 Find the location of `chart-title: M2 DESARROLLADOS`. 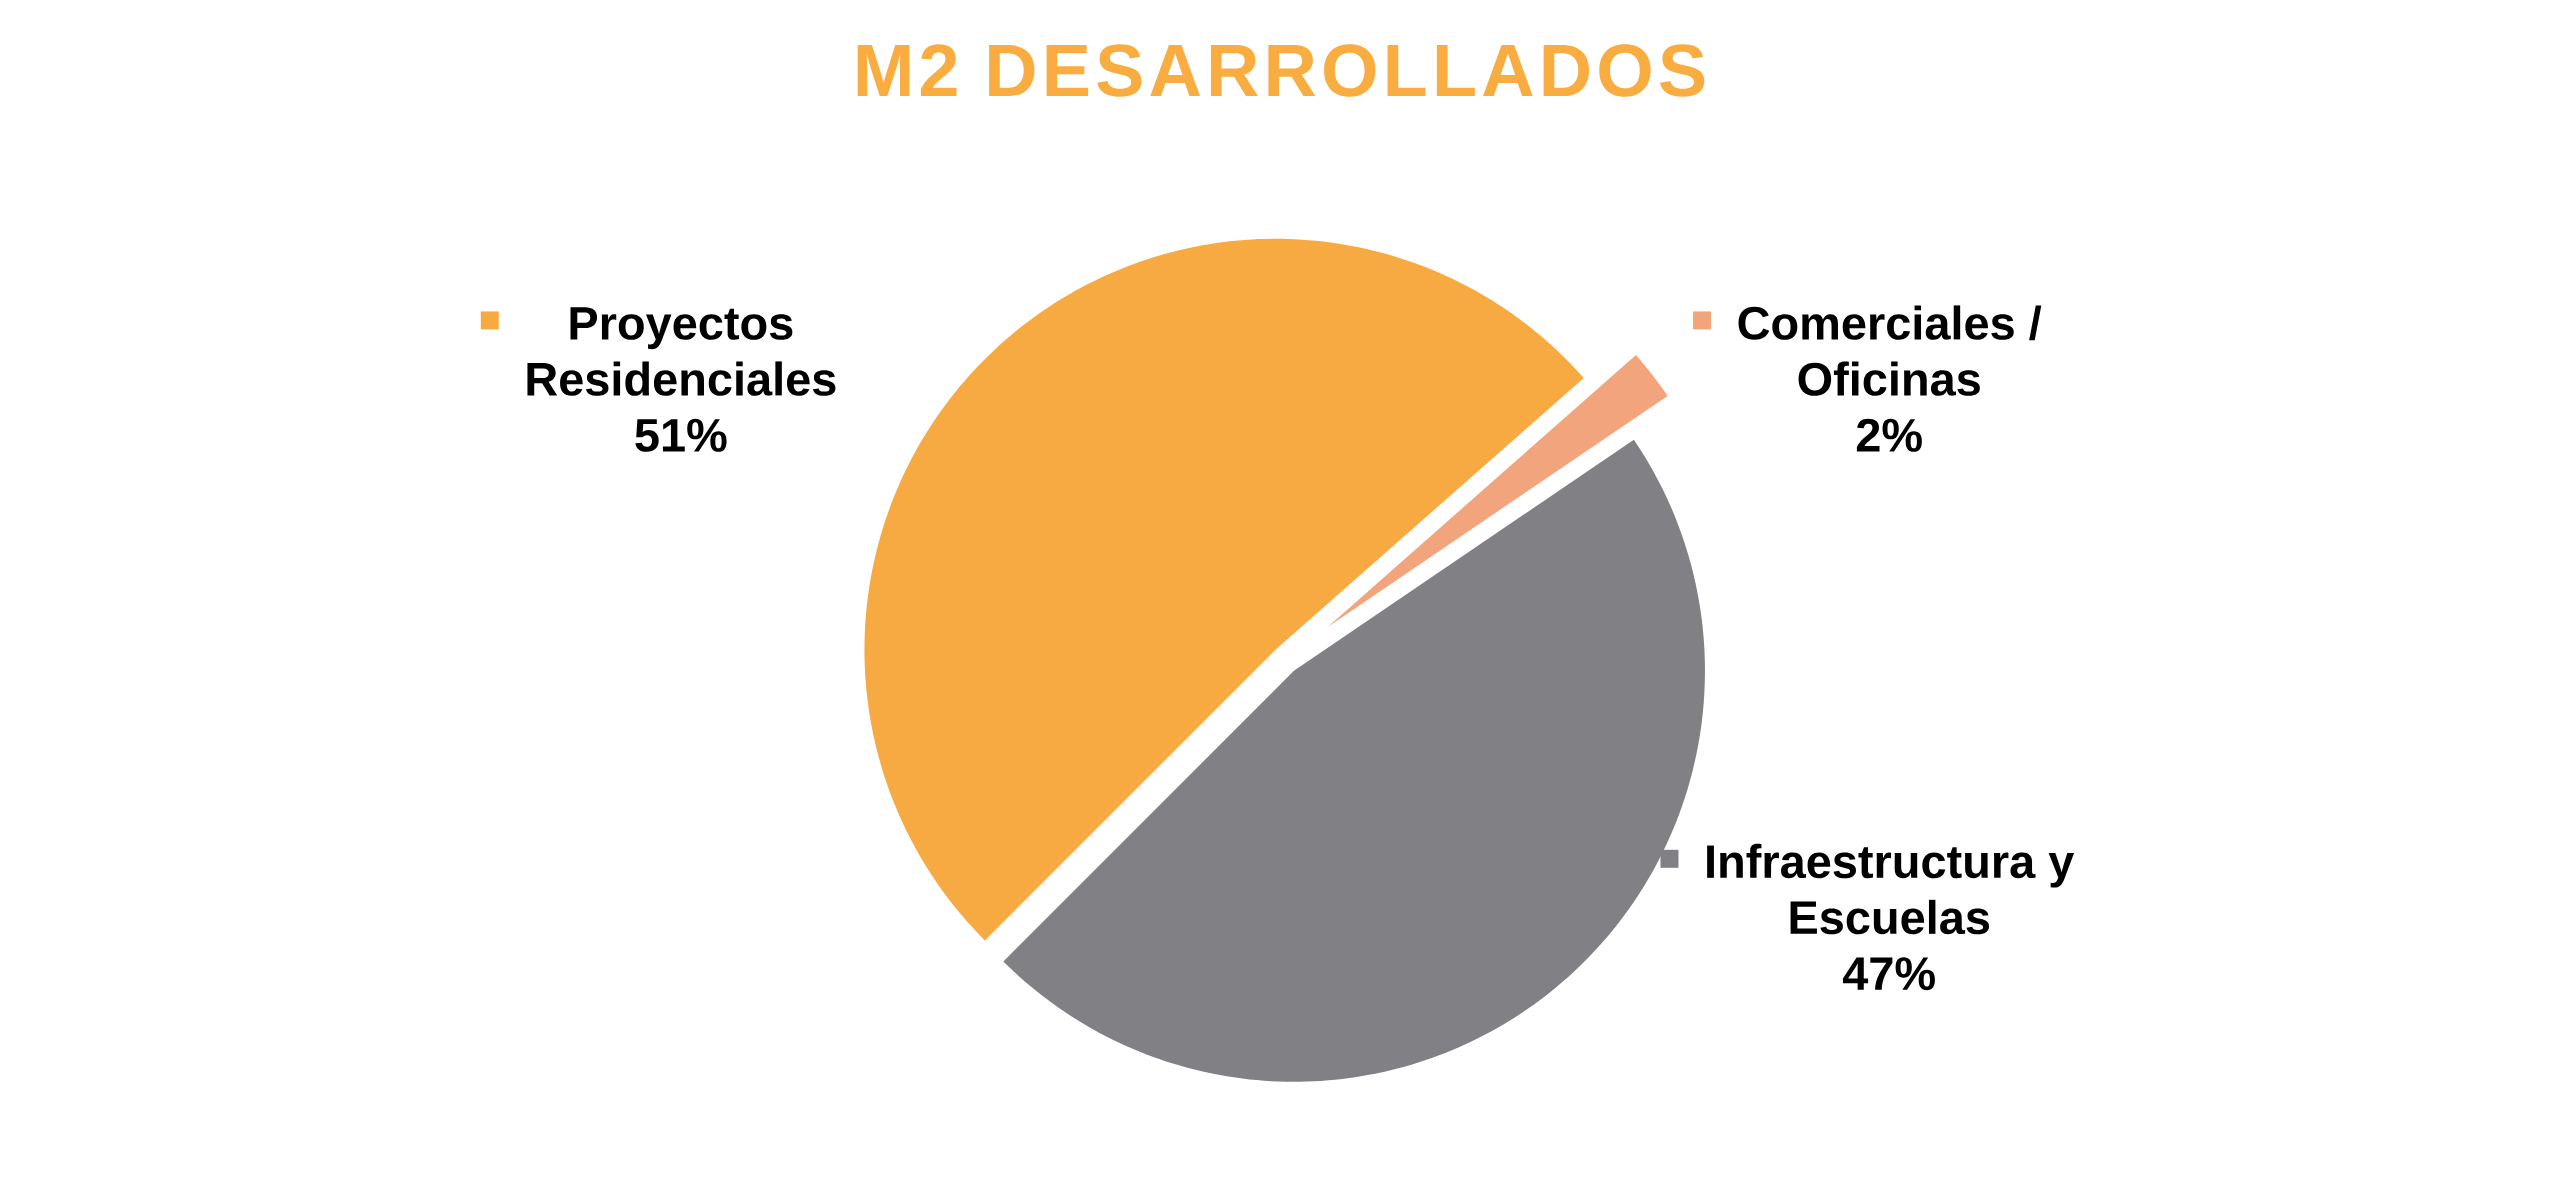

chart-title: M2 DESARROLLADOS is located at coordinates (1281, 70).